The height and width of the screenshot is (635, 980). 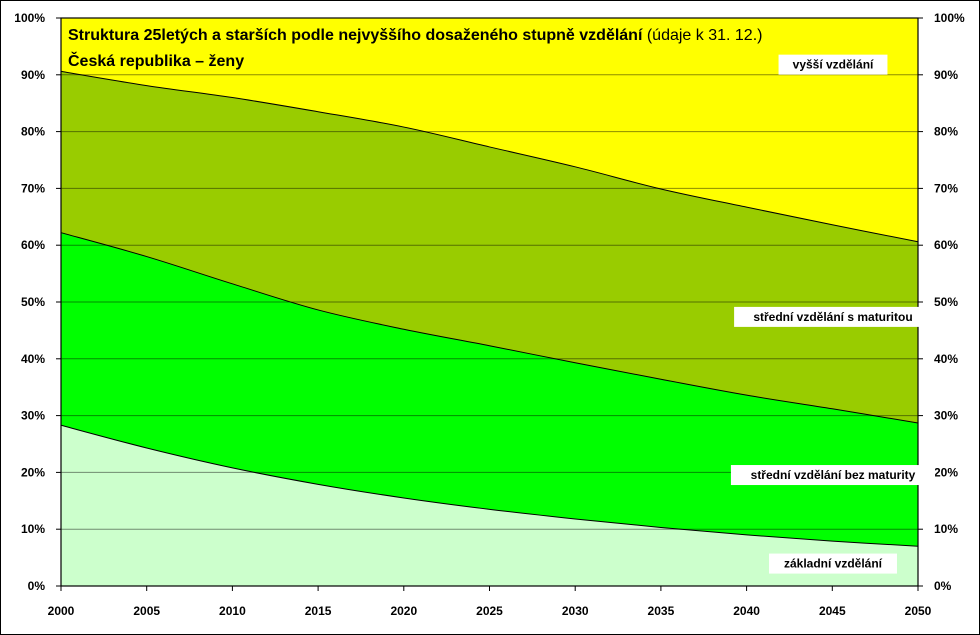 What do you see at coordinates (702, 35) in the screenshot?
I see `chart-title-note: (údaje k 31. 12.)` at bounding box center [702, 35].